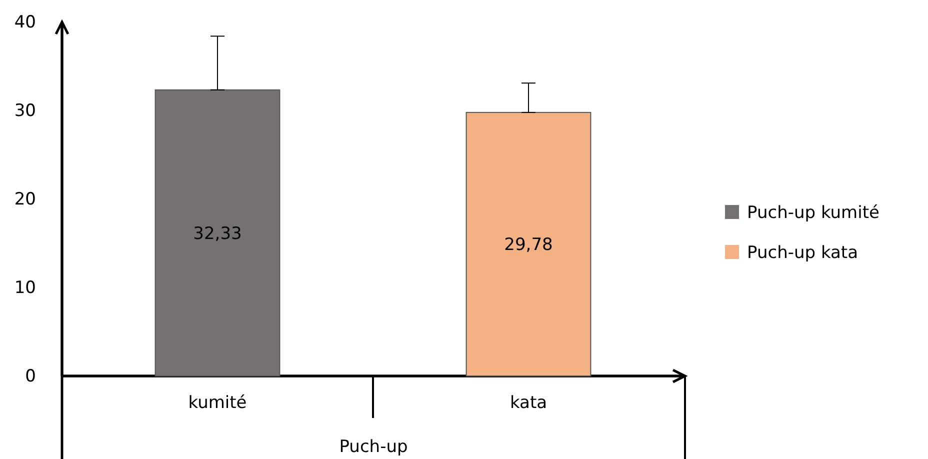 The width and height of the screenshot is (928, 459). What do you see at coordinates (217, 403) in the screenshot?
I see `x-tick-label: kumité` at bounding box center [217, 403].